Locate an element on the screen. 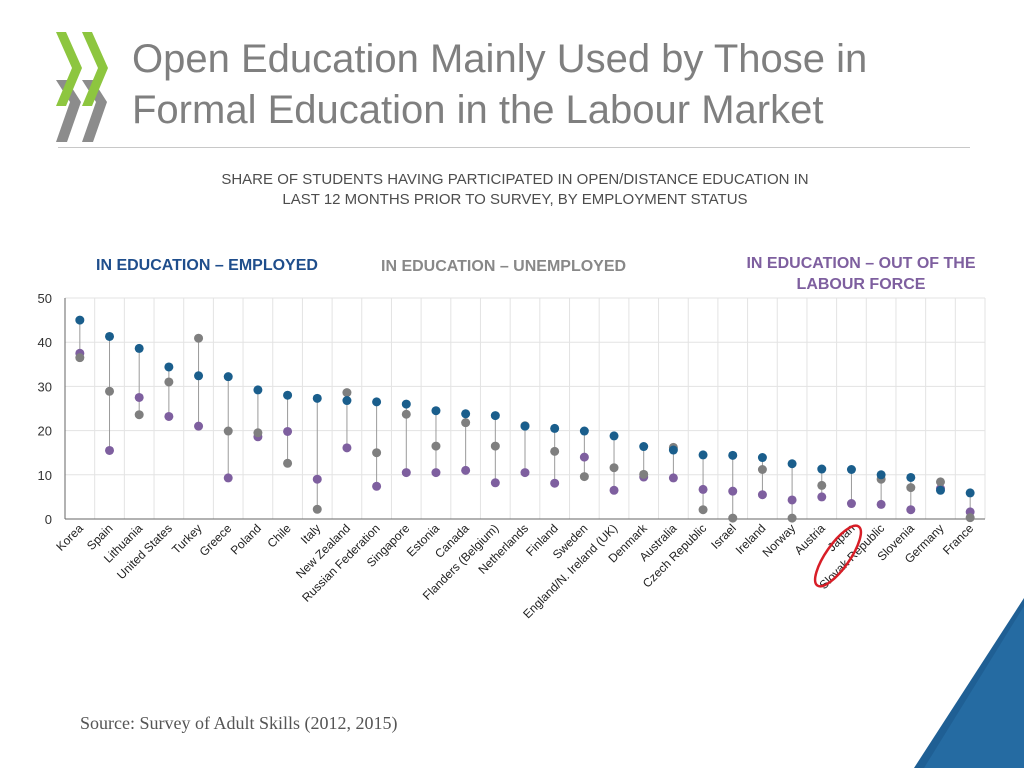  y-tick-label: 30 is located at coordinates (45, 386).